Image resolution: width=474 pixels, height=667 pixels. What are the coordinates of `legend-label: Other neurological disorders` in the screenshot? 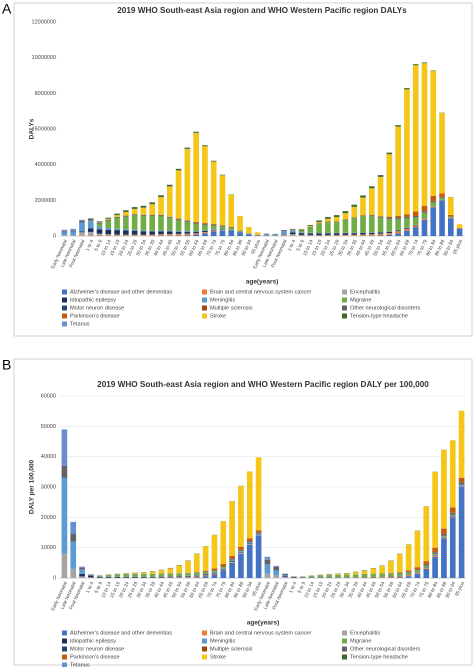 It's located at (385, 308).